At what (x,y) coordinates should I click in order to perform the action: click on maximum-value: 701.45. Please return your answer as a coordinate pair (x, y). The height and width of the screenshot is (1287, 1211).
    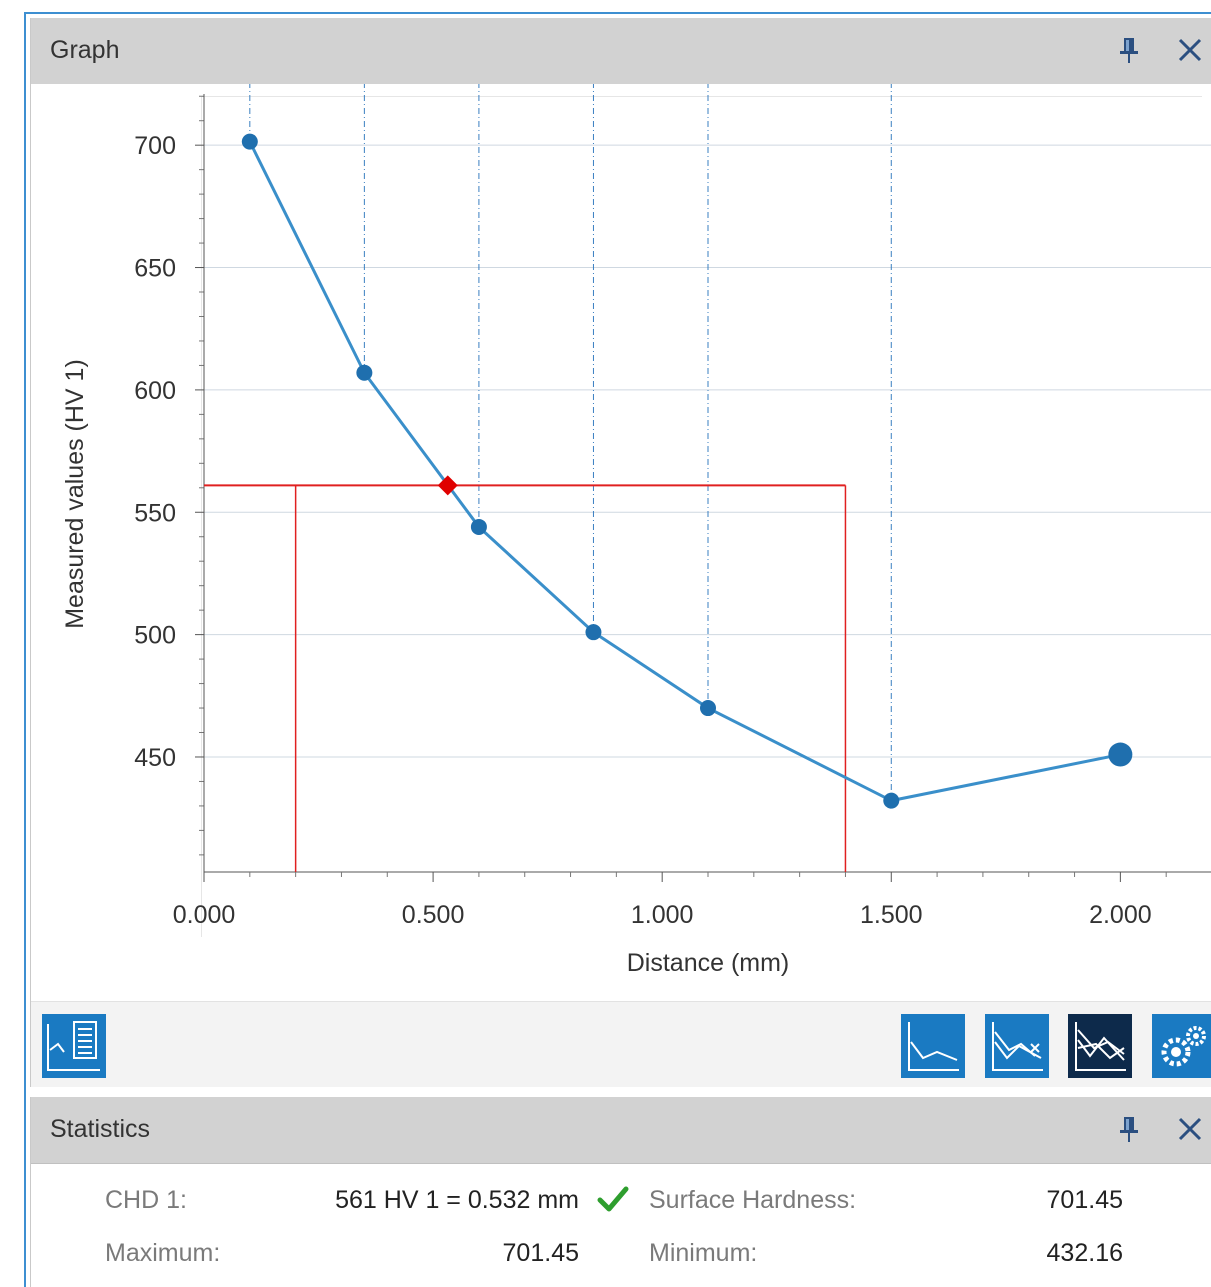
    Looking at the image, I should click on (540, 1253).